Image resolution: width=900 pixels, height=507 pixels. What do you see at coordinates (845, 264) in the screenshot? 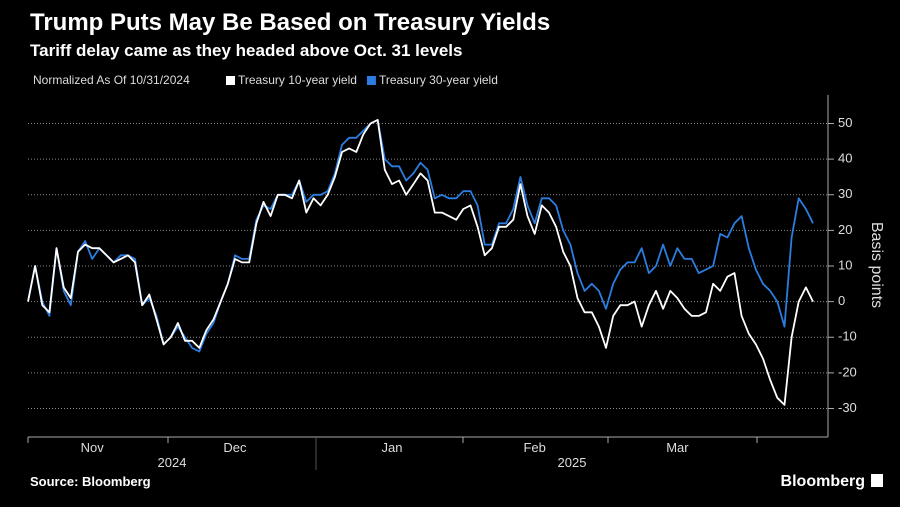
I see `y-tick-label: 10` at bounding box center [845, 264].